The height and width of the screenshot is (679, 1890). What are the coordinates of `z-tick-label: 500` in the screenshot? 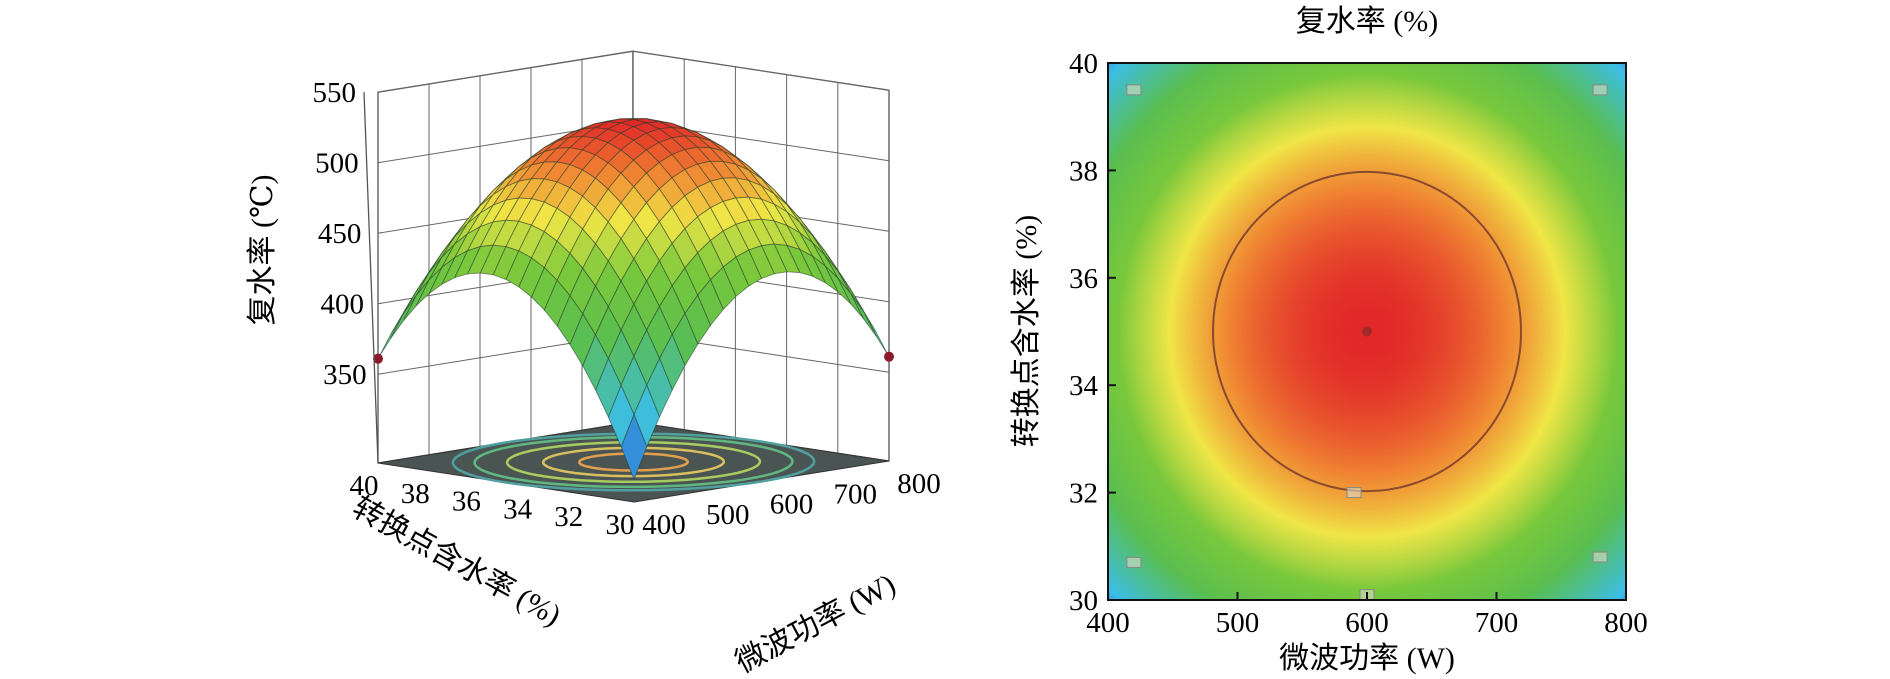 It's located at (337, 164).